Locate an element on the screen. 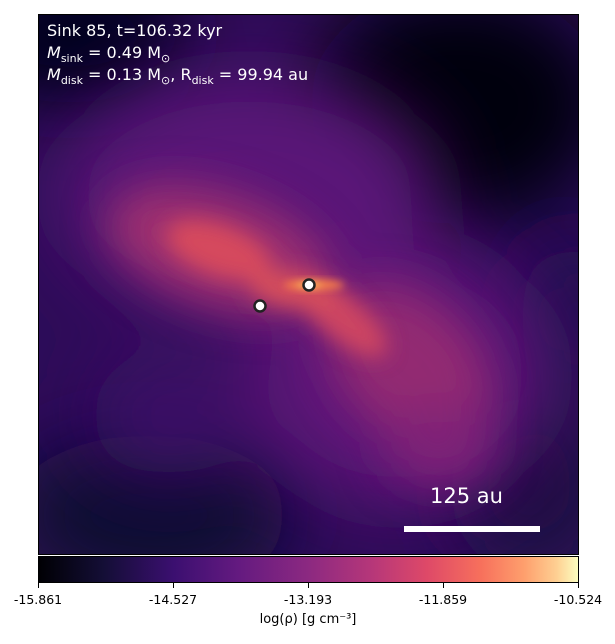  colorbar-tick-label: -14.527 is located at coordinates (173, 599).